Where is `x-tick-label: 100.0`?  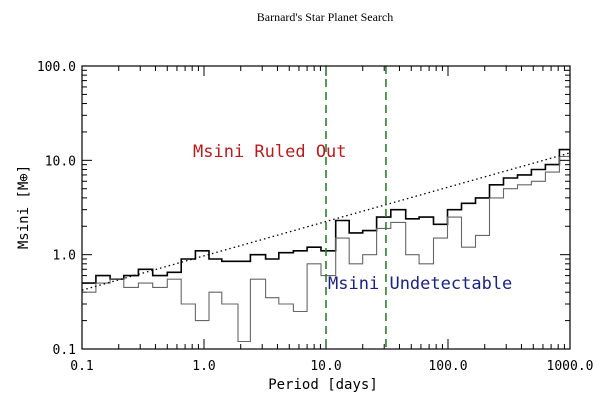
x-tick-label: 100.0 is located at coordinates (447, 366).